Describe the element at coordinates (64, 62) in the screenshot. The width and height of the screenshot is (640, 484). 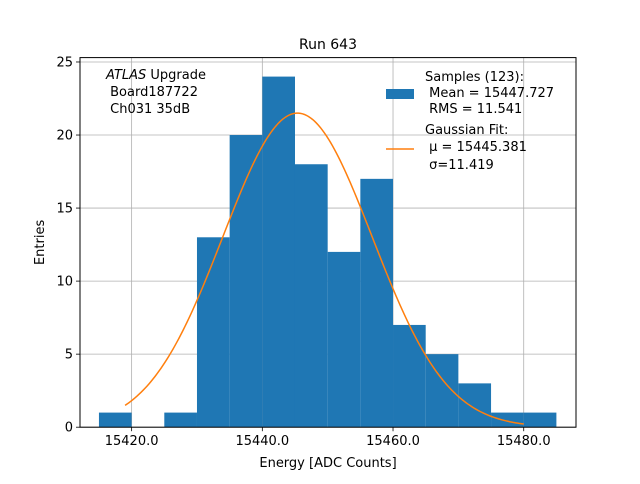
I see `y-tick-label: 25` at that location.